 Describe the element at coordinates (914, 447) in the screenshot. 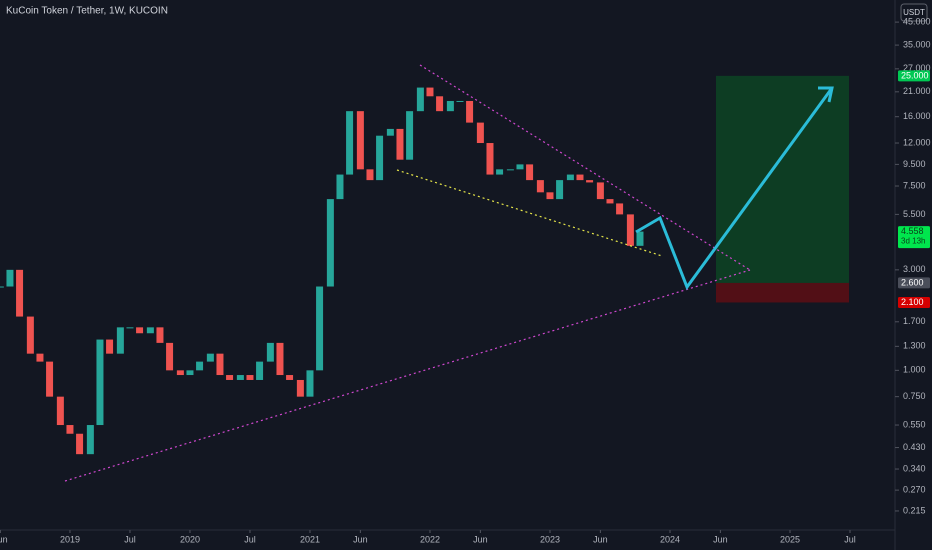

I see `y-tick-label: 0.430` at that location.